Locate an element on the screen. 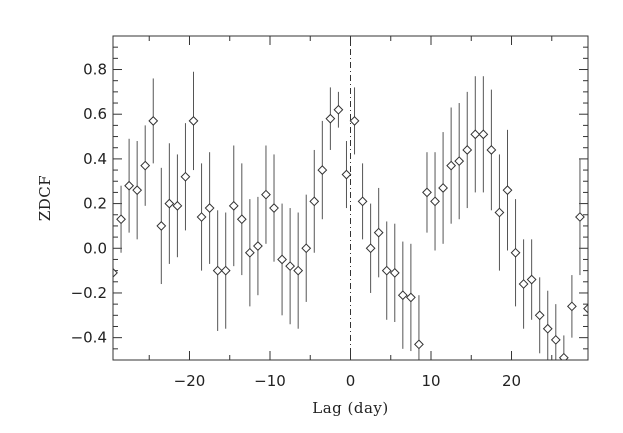 Image resolution: width=623 pixels, height=433 pixels. y-tick-label: −0.2 is located at coordinates (89, 293).